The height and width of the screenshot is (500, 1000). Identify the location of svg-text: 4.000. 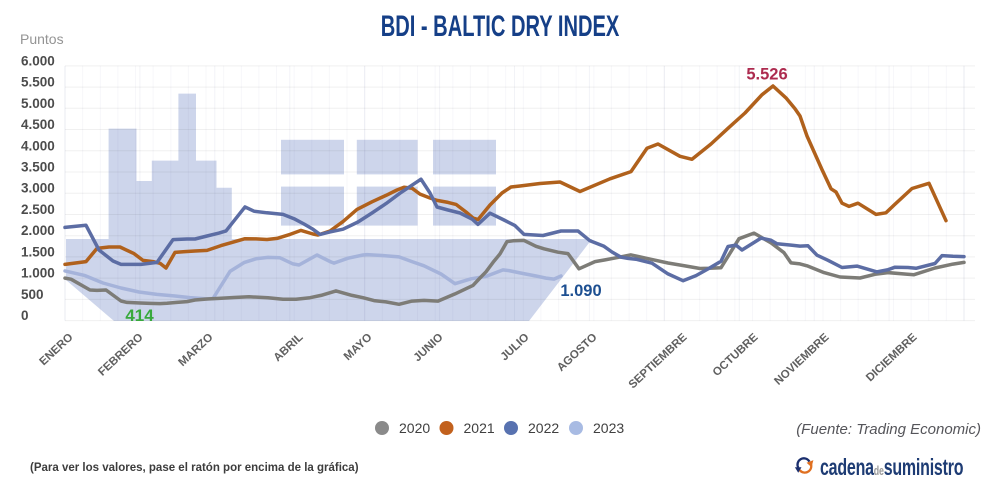
(38, 145).